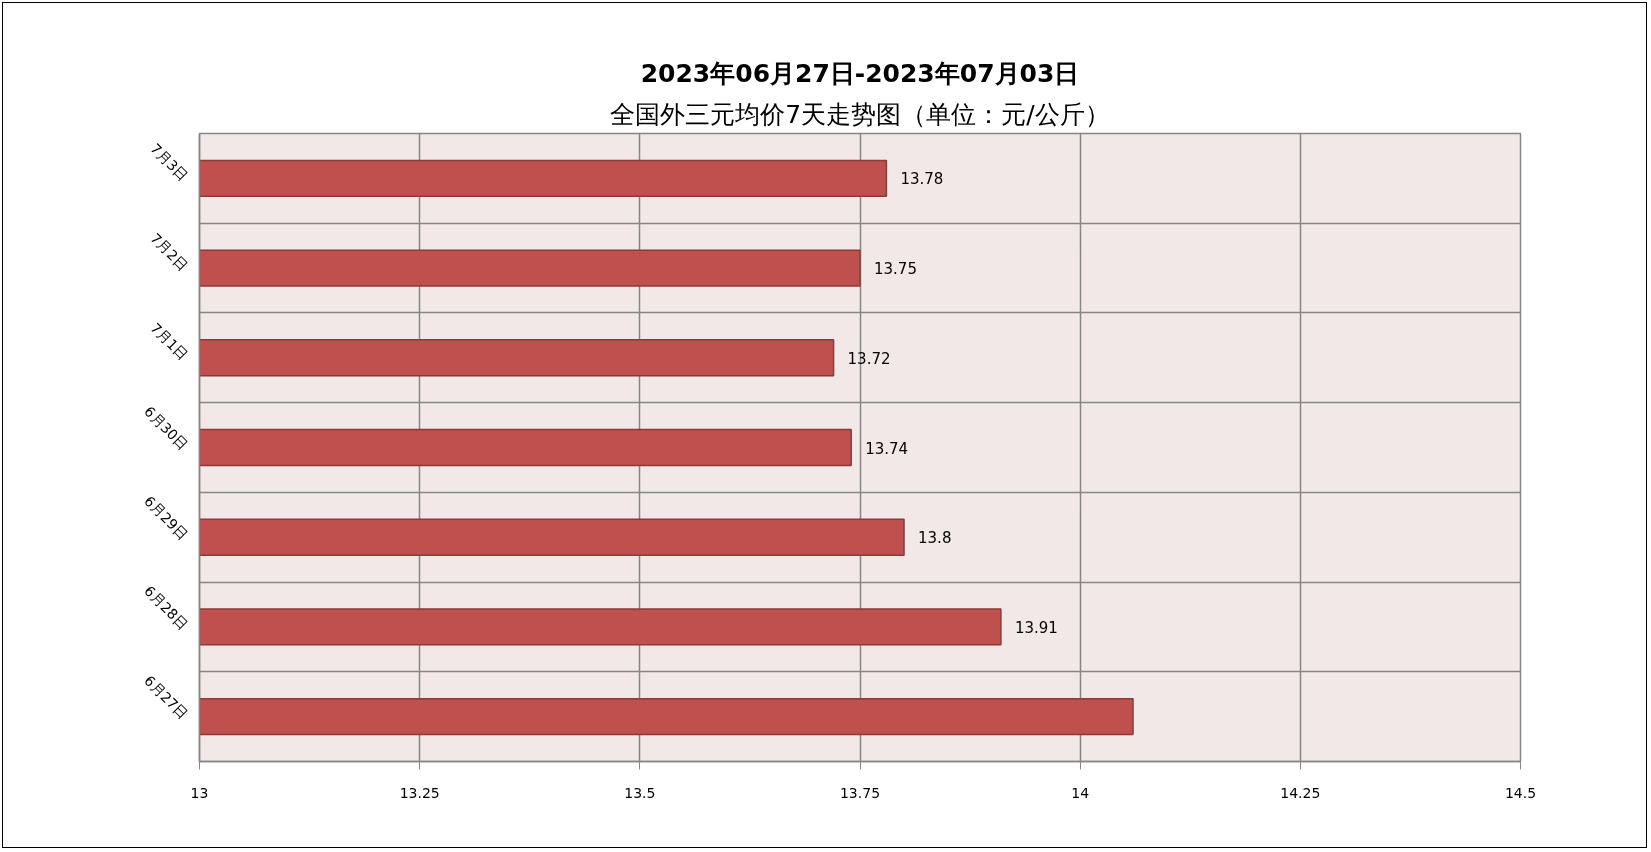  What do you see at coordinates (887, 448) in the screenshot?
I see `data-label: 13.74` at bounding box center [887, 448].